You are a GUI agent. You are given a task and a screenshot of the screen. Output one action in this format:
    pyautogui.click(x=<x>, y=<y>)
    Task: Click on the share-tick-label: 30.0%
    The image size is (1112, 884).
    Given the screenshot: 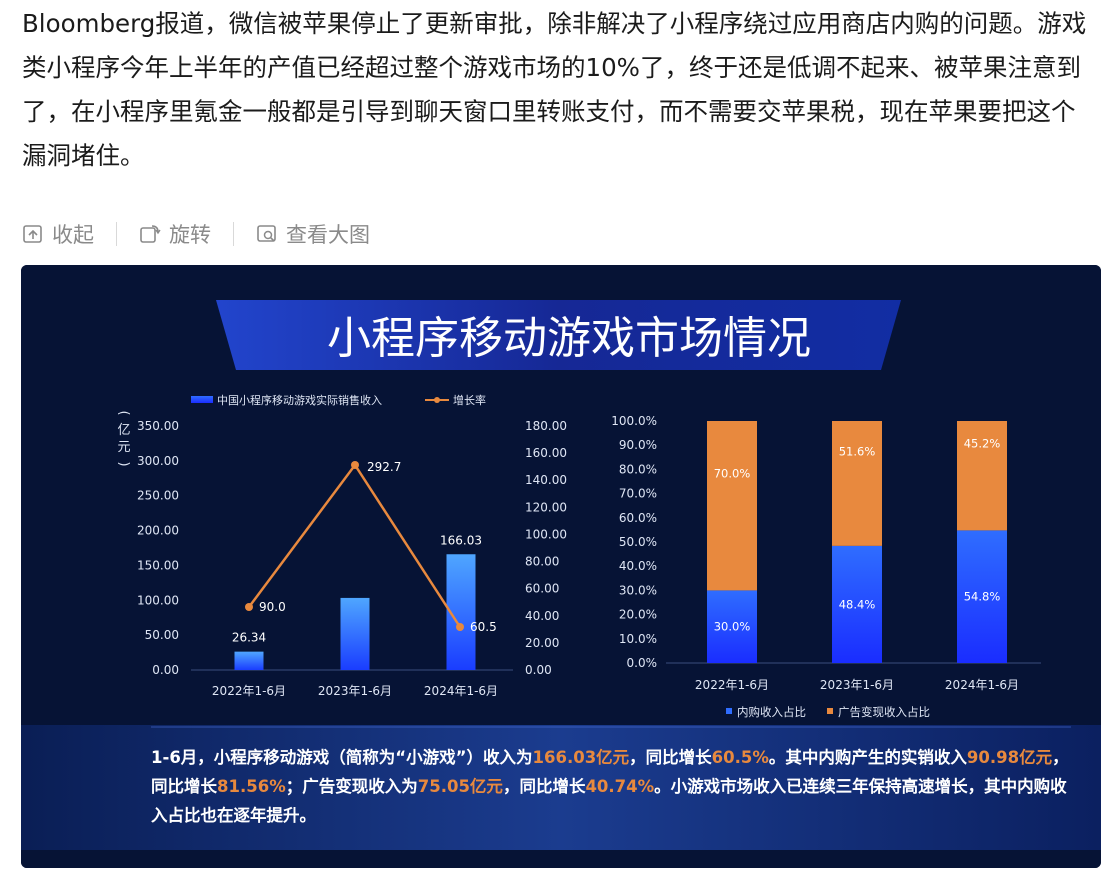 What is the action you would take?
    pyautogui.click(x=638, y=590)
    